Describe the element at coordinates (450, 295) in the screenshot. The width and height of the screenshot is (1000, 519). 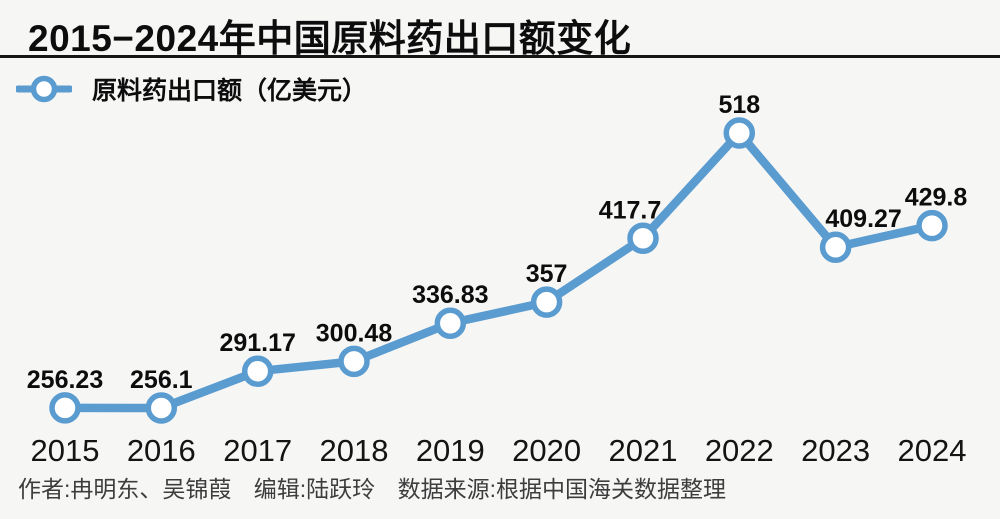
I see `data-point-label-2019: 336.83` at that location.